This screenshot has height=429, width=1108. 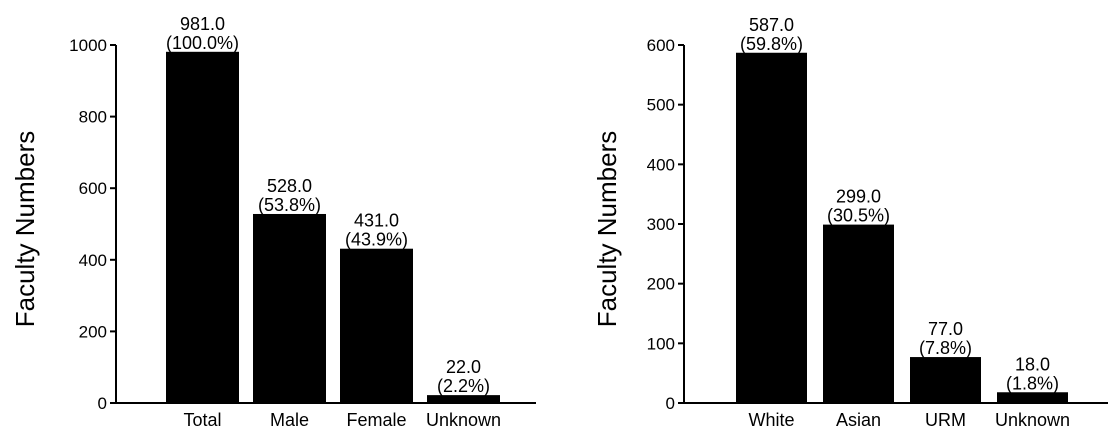 I want to click on gender-bar-percent-label: (43.9%), so click(x=376, y=240).